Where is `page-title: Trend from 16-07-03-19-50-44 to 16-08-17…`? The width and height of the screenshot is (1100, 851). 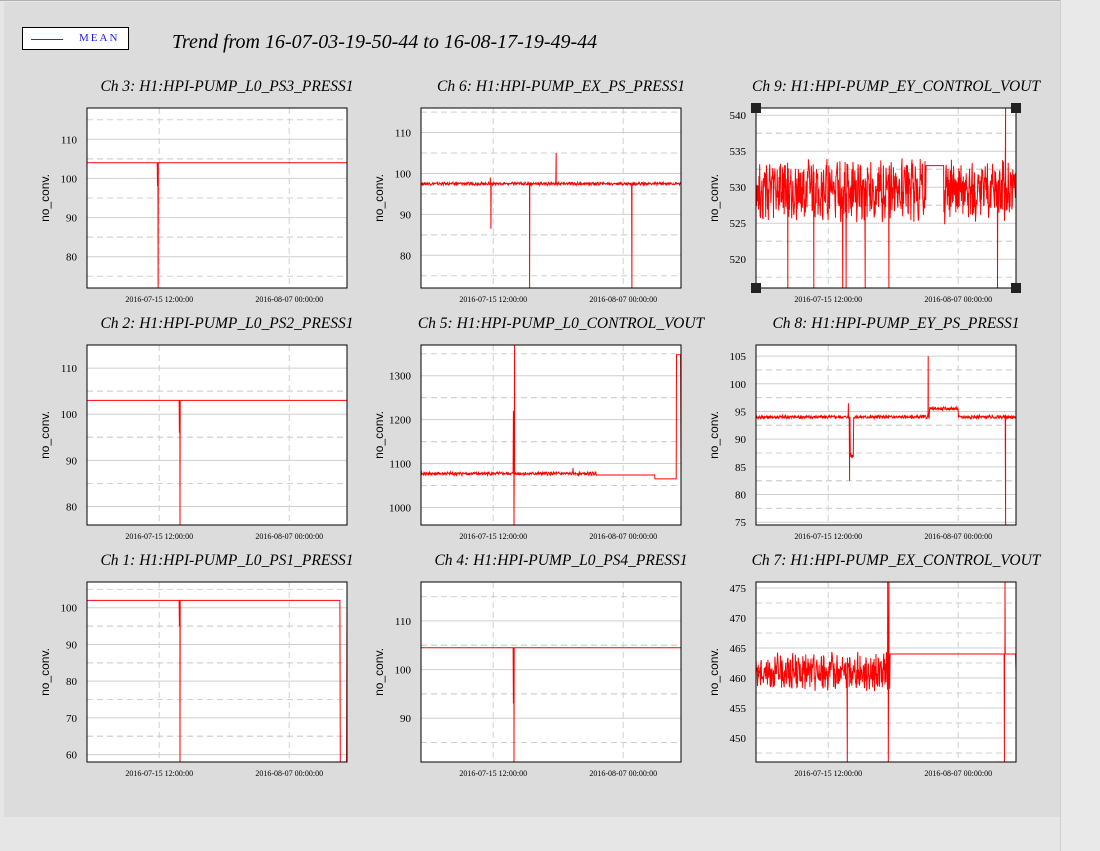
page-title: Trend from 16-07-03-19-50-44 to 16-08-17… is located at coordinates (385, 42).